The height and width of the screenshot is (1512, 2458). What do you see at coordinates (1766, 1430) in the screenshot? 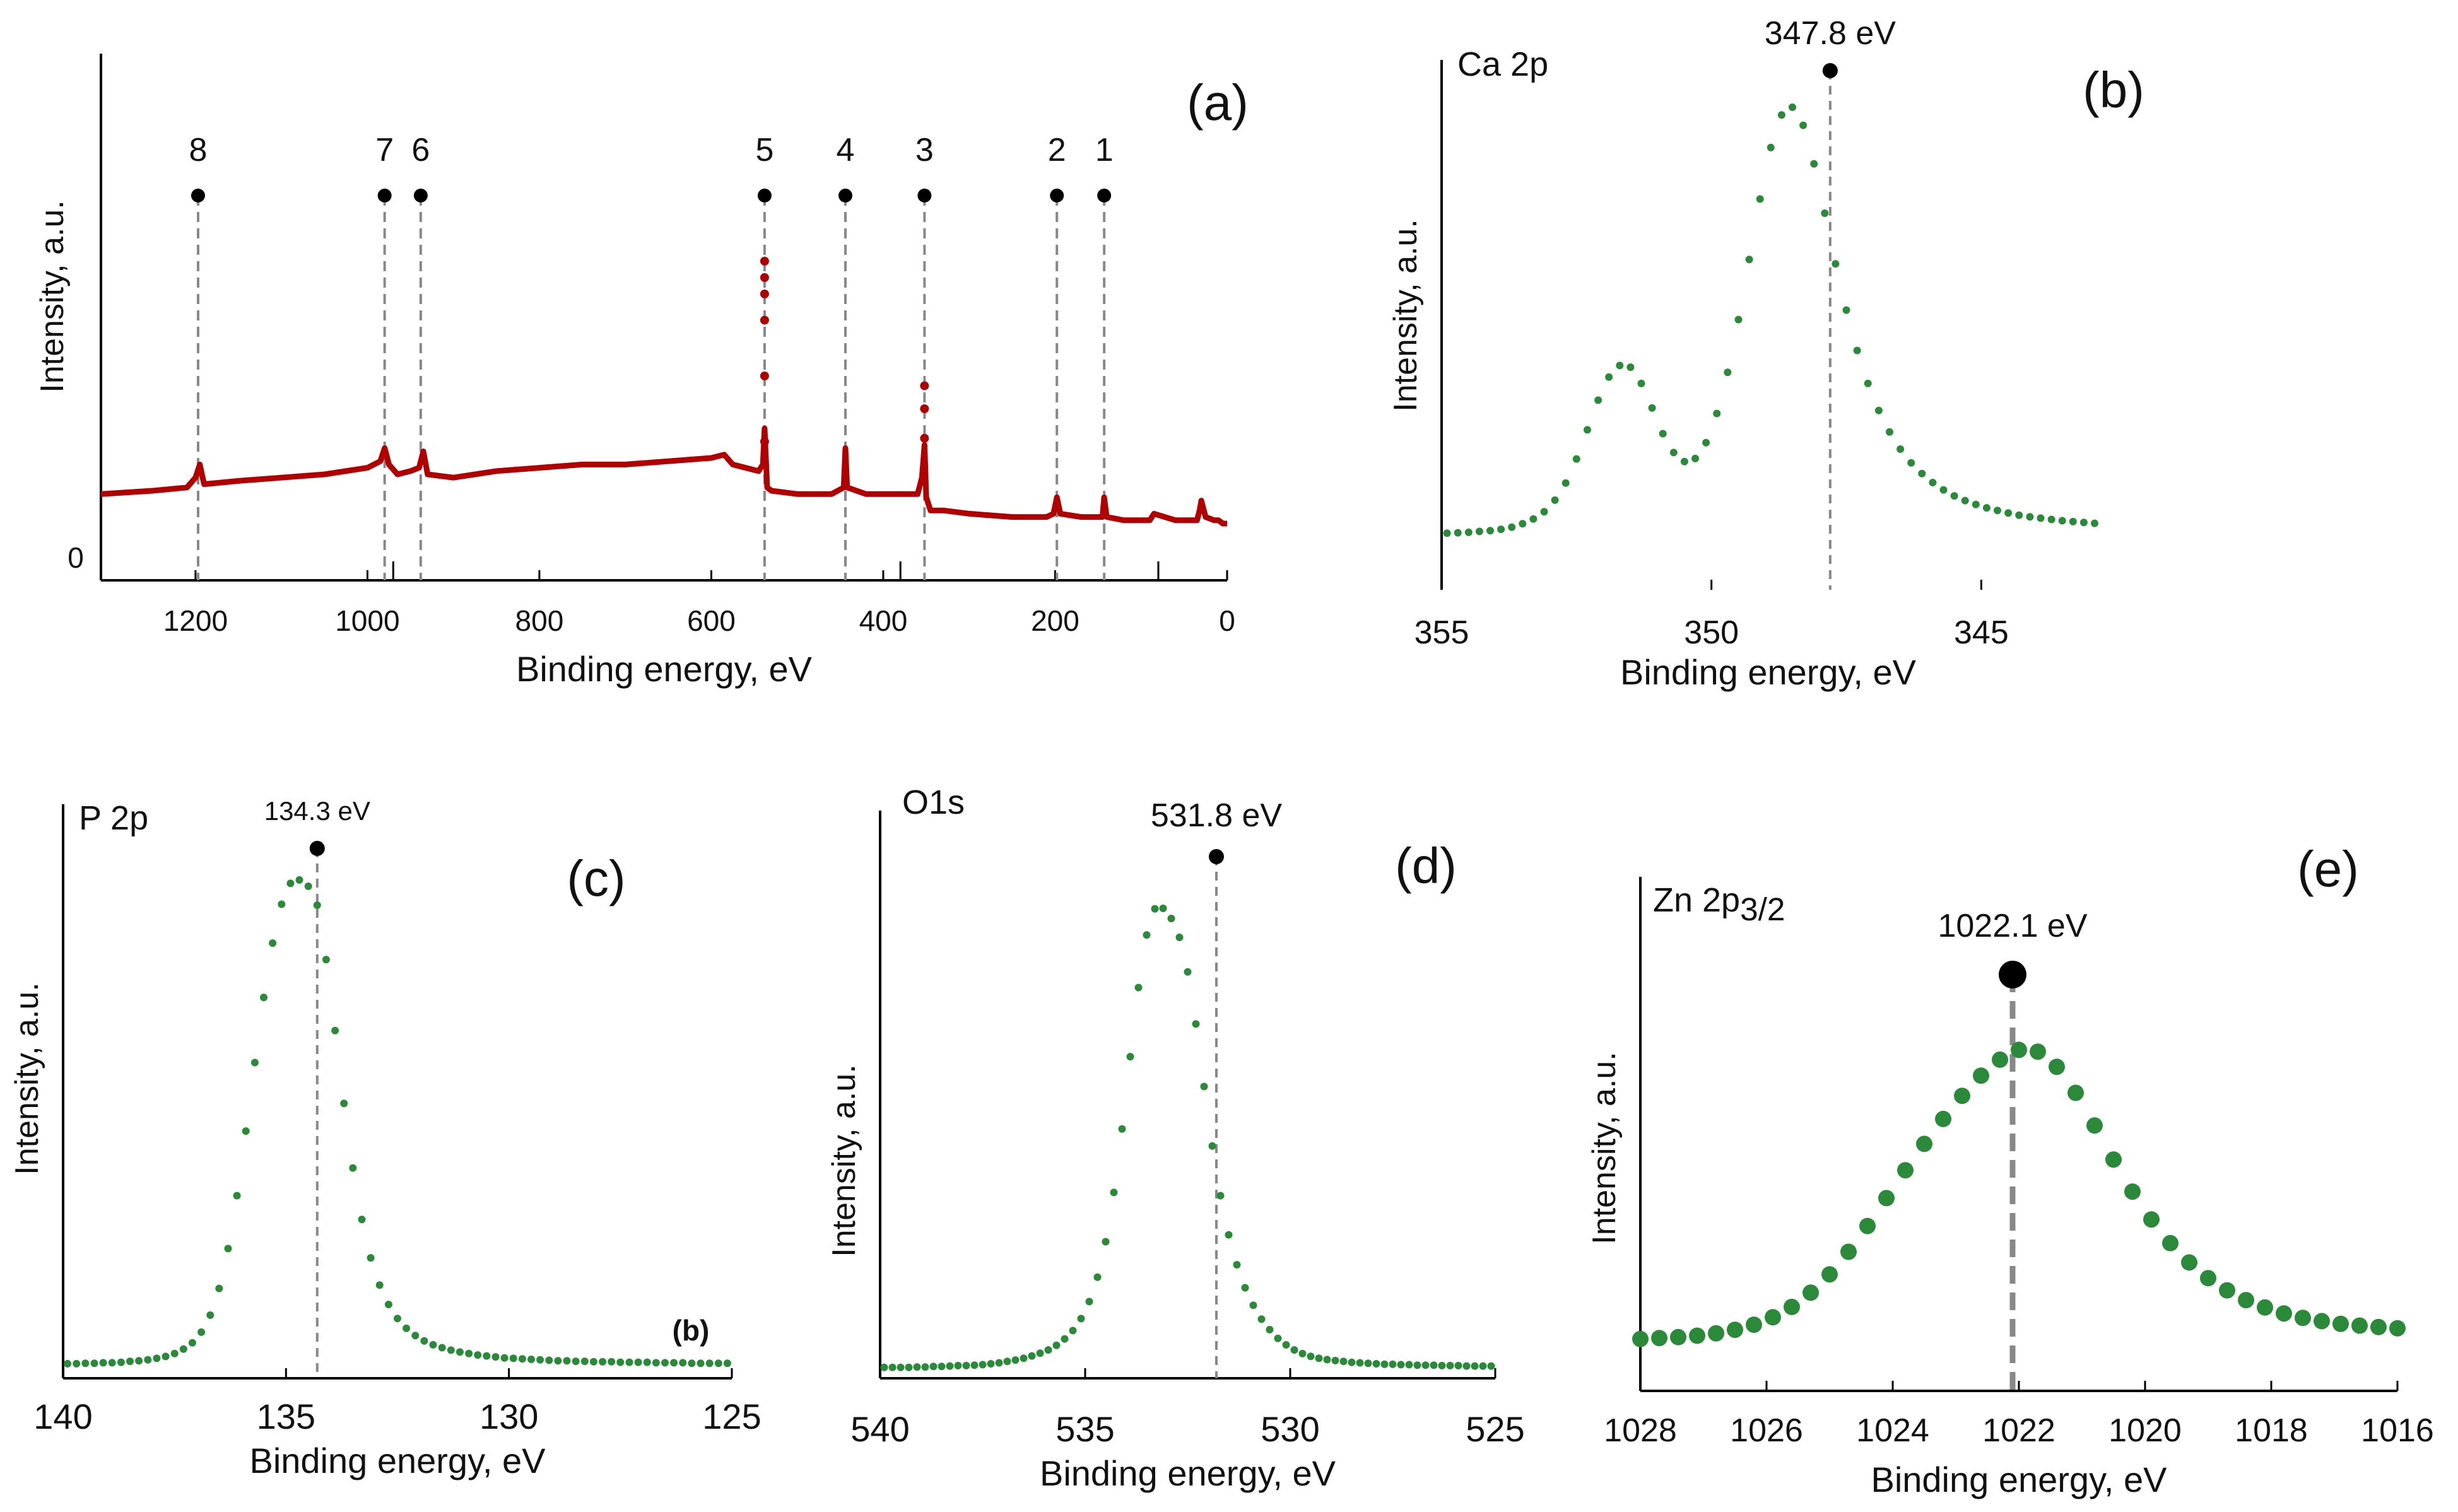
I see `x-tick-label: 1026` at bounding box center [1766, 1430].